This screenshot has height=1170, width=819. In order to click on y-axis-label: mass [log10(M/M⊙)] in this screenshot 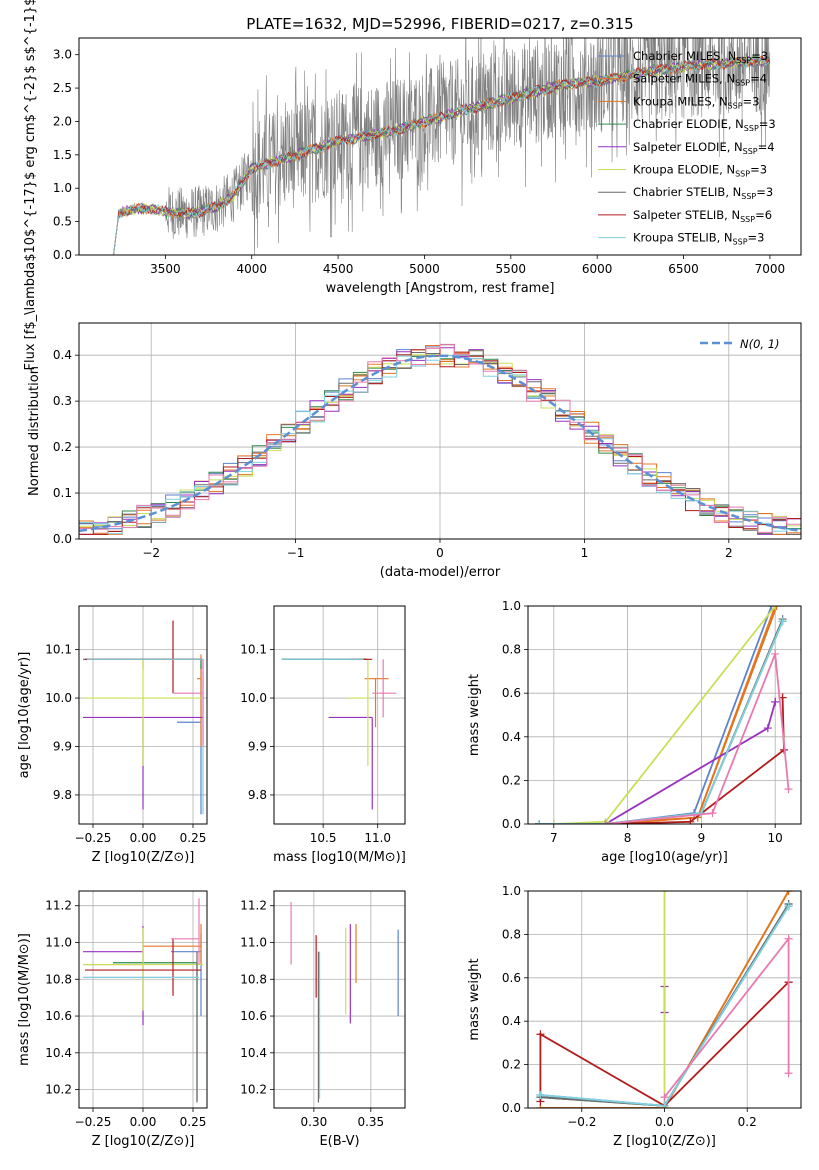, I will do `click(24, 999)`.